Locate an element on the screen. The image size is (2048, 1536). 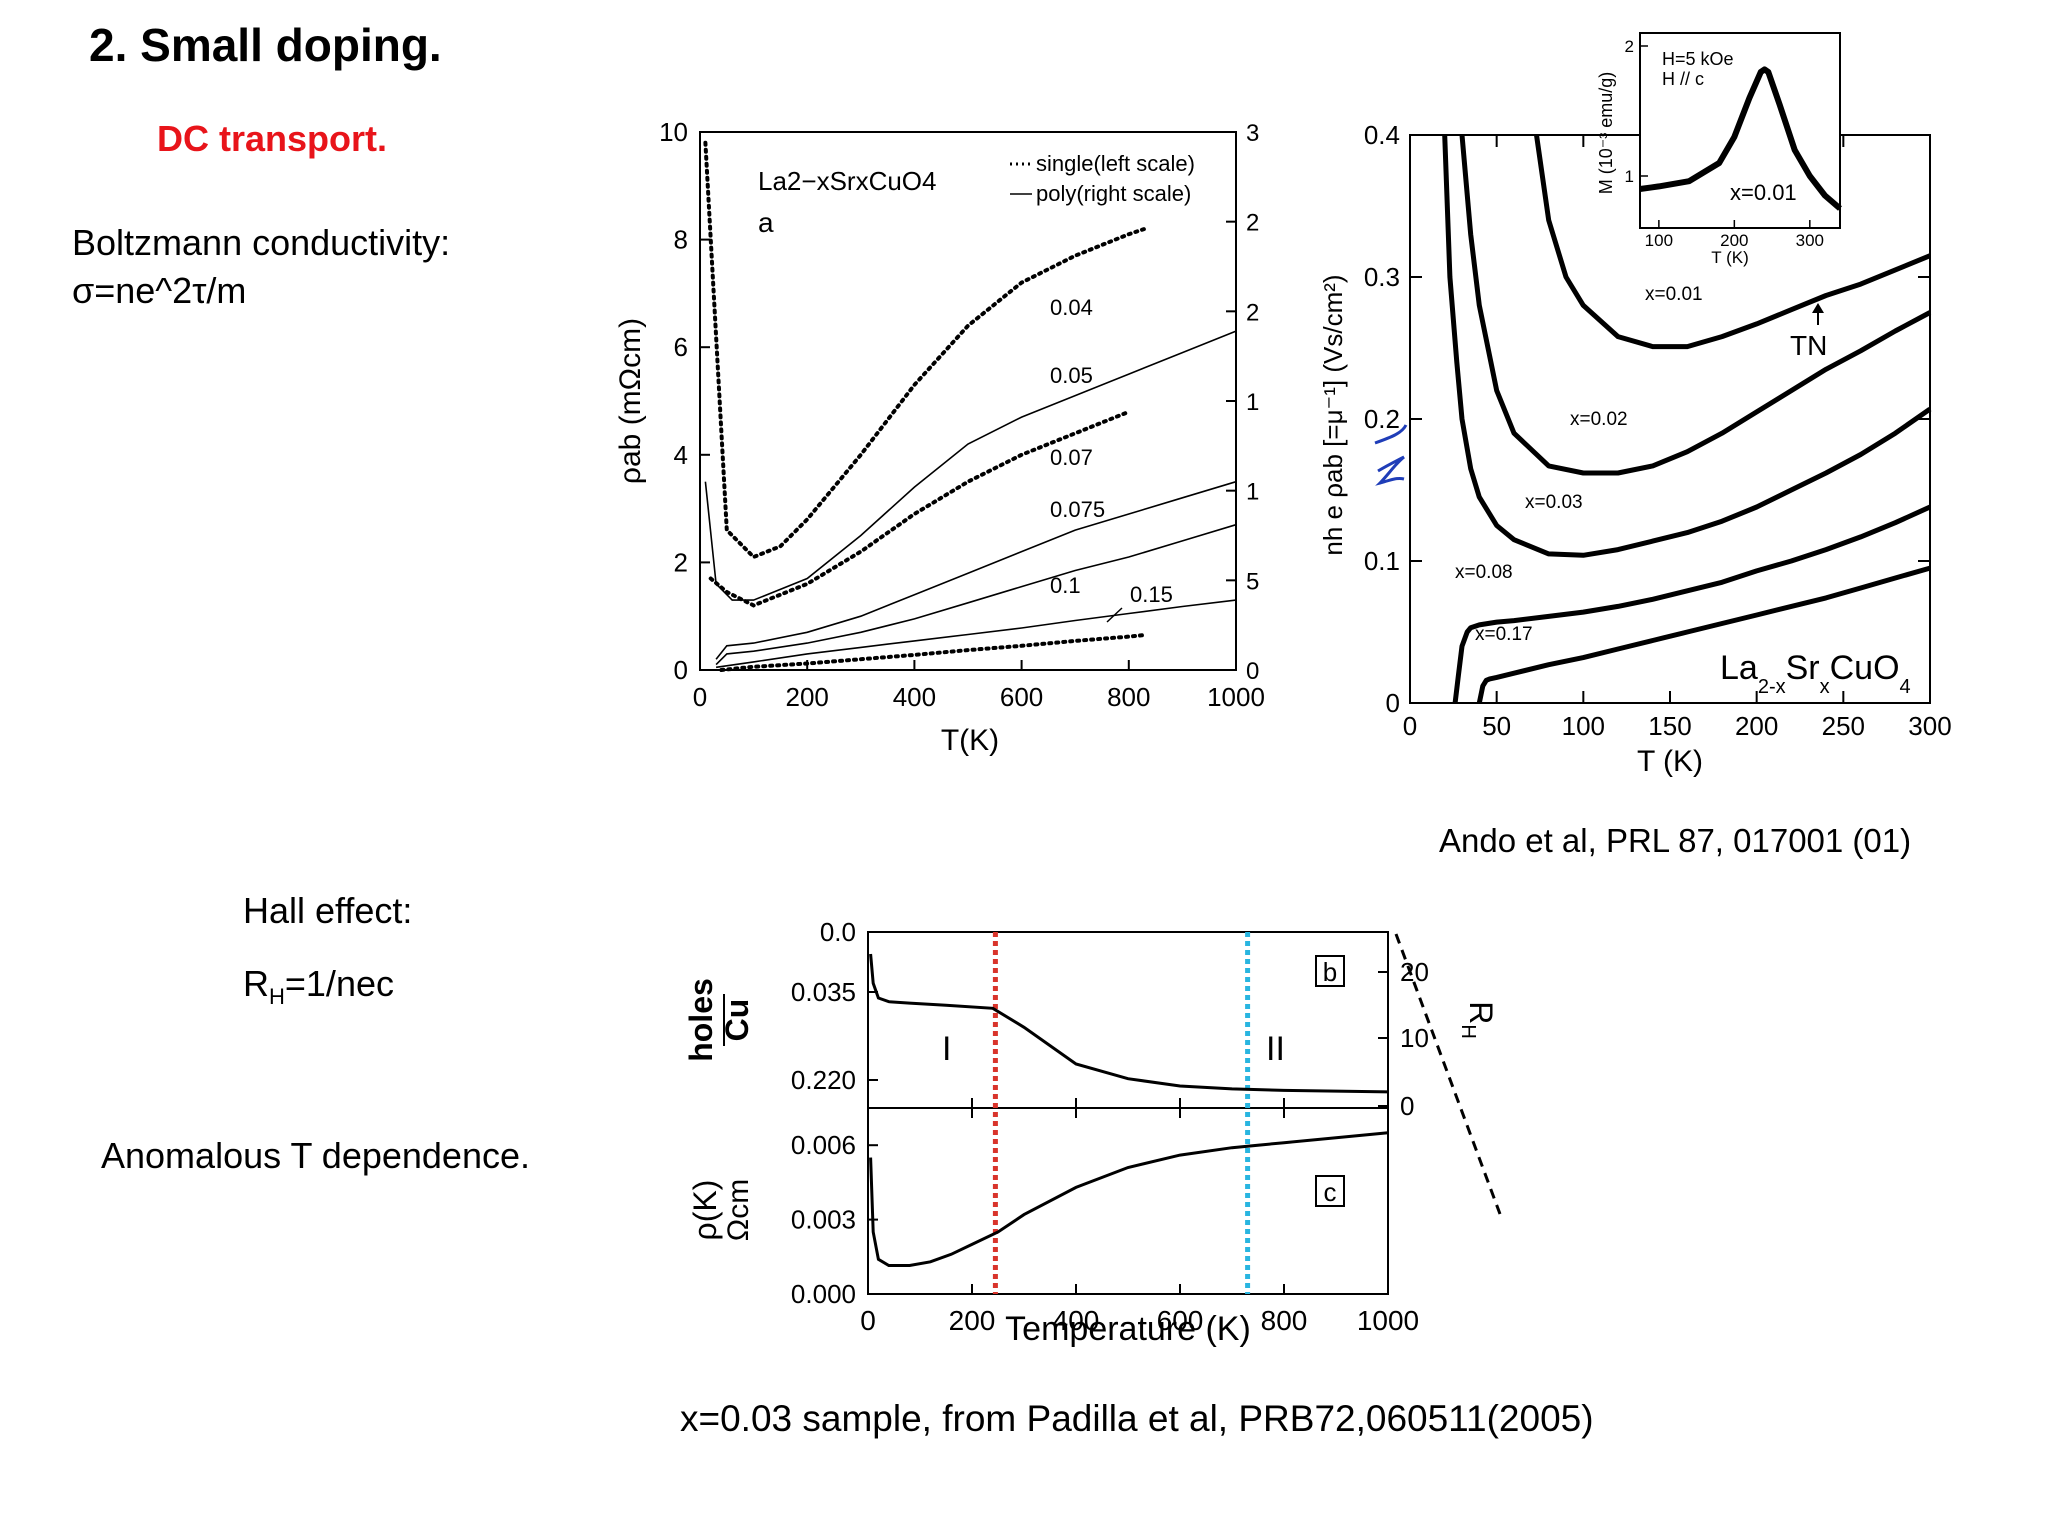
chart-c-holes-label: holes is located at coordinates (701, 1020).